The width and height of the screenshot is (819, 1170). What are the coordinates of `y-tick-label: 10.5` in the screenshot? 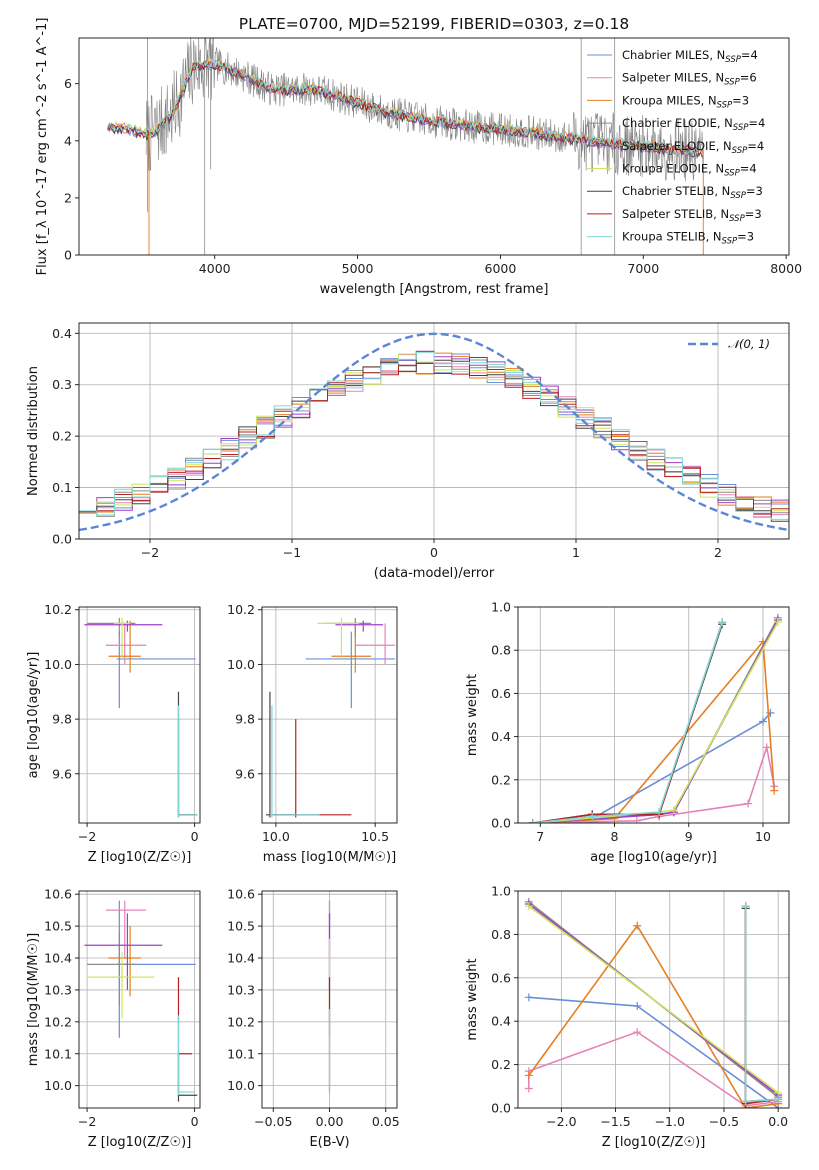 It's located at (241, 926).